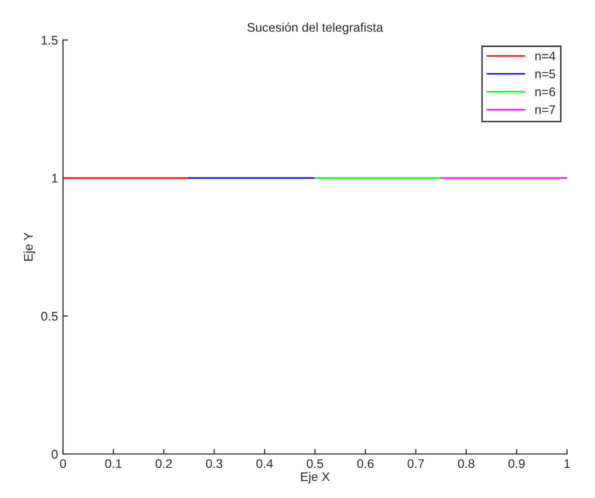  Describe the element at coordinates (30, 246) in the screenshot. I see `y-axis-title: Eje Y` at that location.